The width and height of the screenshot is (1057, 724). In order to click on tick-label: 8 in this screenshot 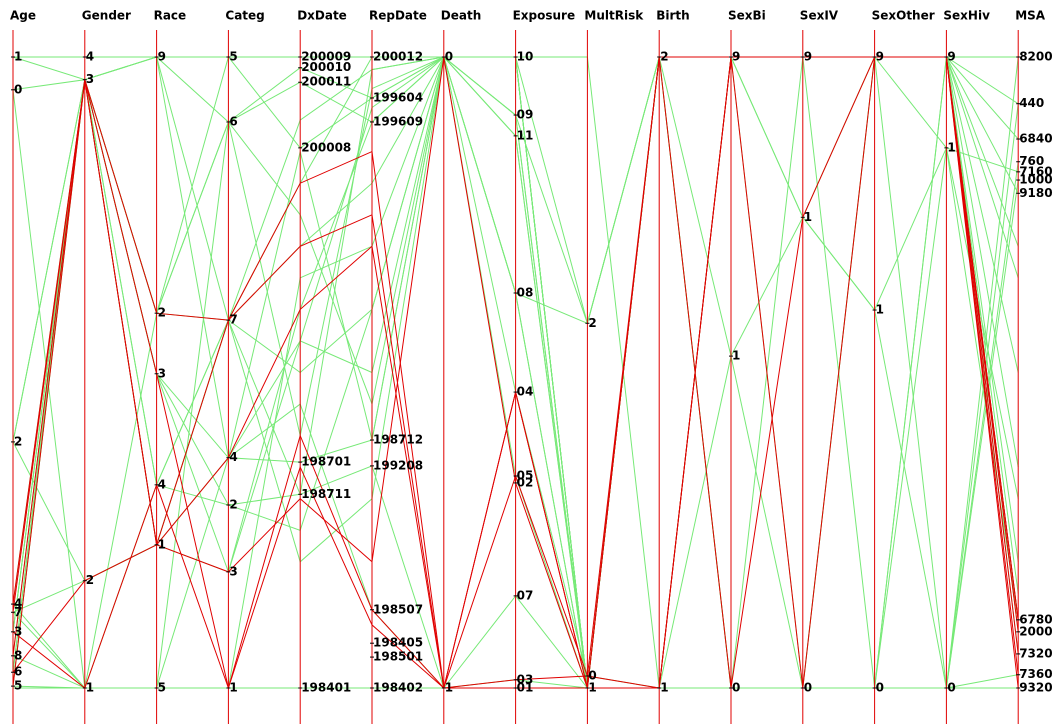, I will do `click(18, 655)`.